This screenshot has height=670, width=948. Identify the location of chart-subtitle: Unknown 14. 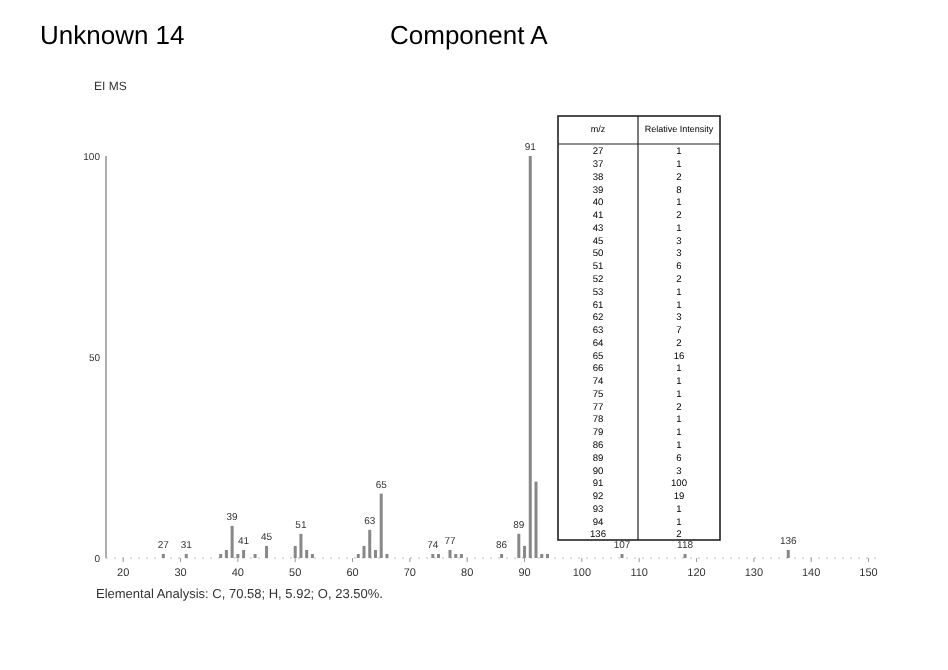
(112, 35).